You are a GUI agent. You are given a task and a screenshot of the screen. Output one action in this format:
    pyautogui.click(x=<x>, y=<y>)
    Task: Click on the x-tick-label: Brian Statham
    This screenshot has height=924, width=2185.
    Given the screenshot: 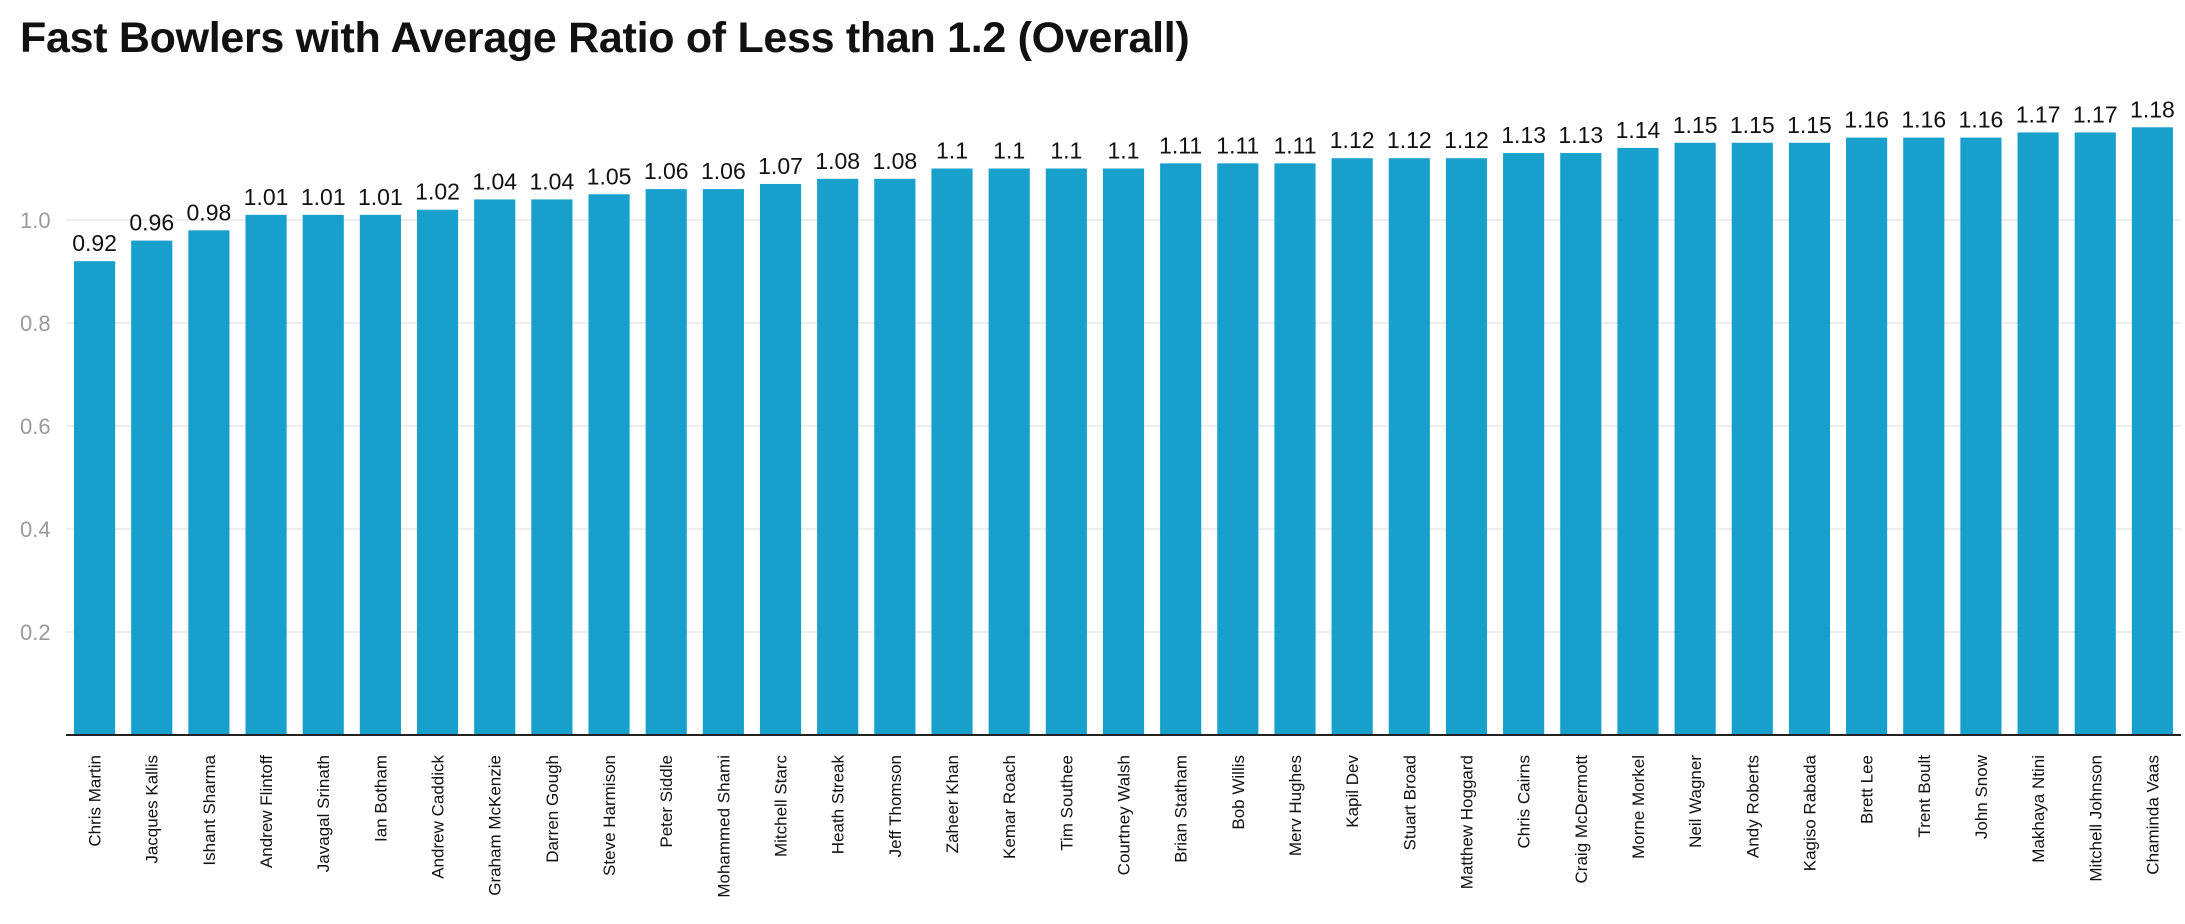 What is the action you would take?
    pyautogui.click(x=1181, y=809)
    